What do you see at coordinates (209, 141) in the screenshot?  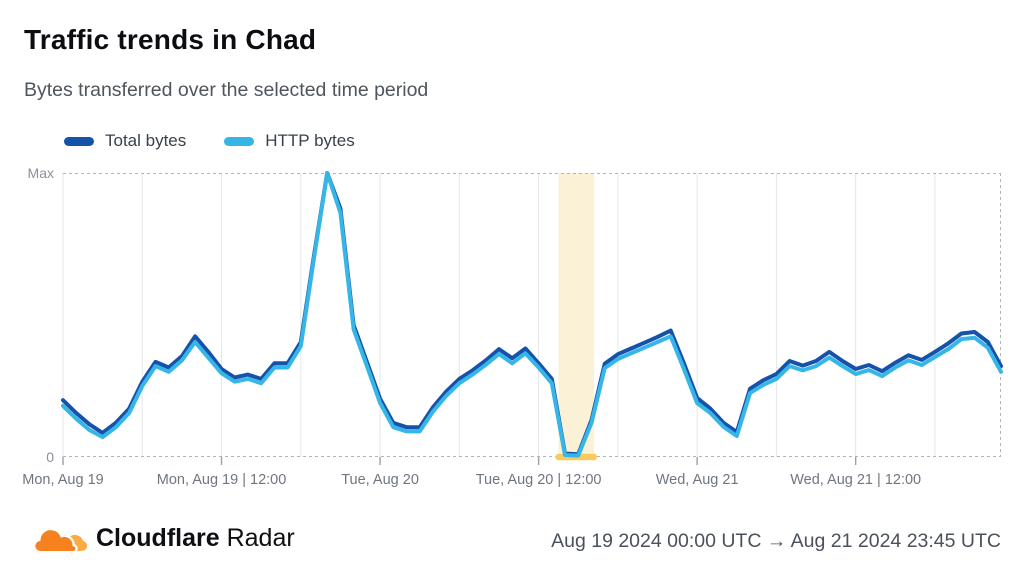 I see `chart-legend: Total bytes HTTP bytes` at bounding box center [209, 141].